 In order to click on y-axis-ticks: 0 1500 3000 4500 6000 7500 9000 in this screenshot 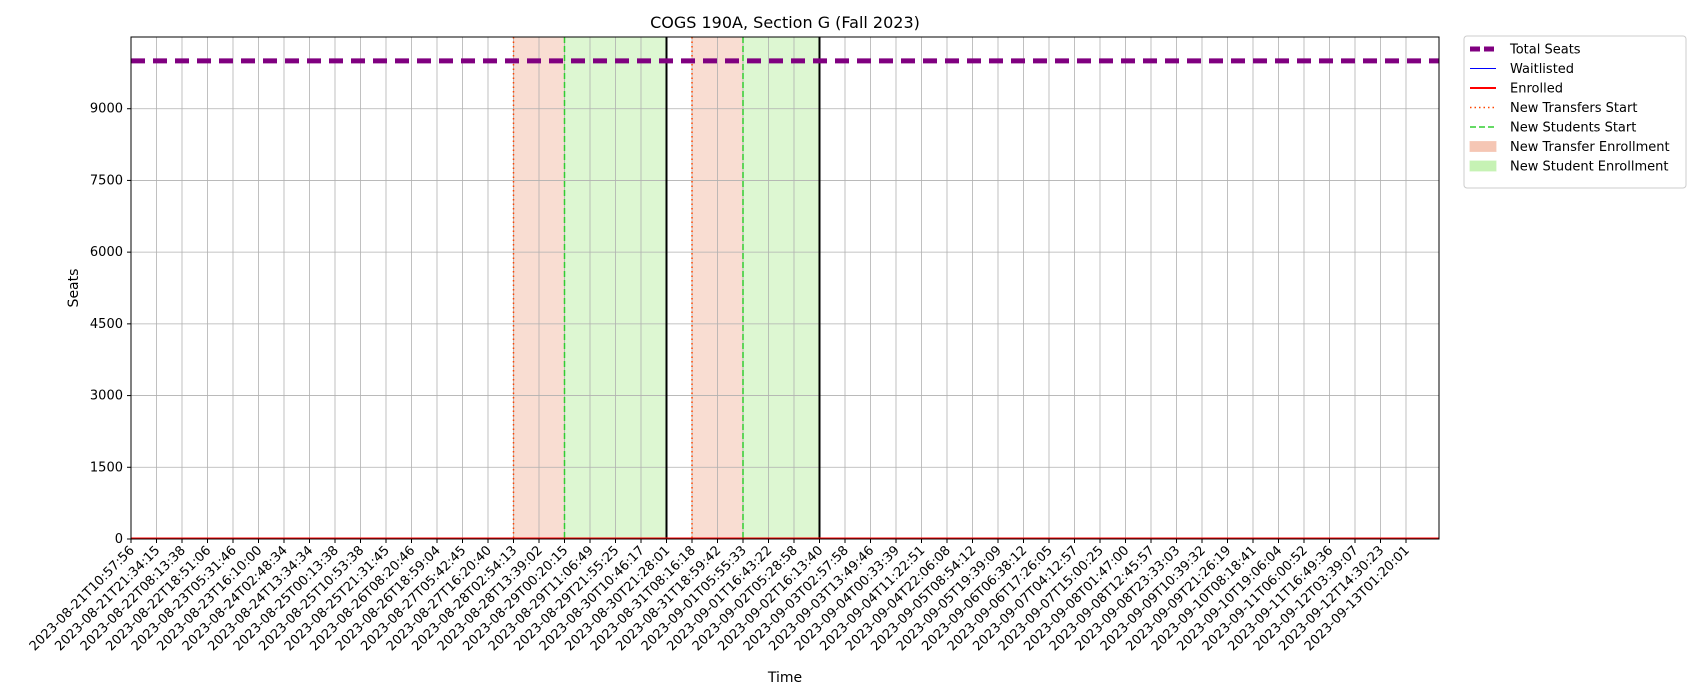, I will do `click(110, 324)`.